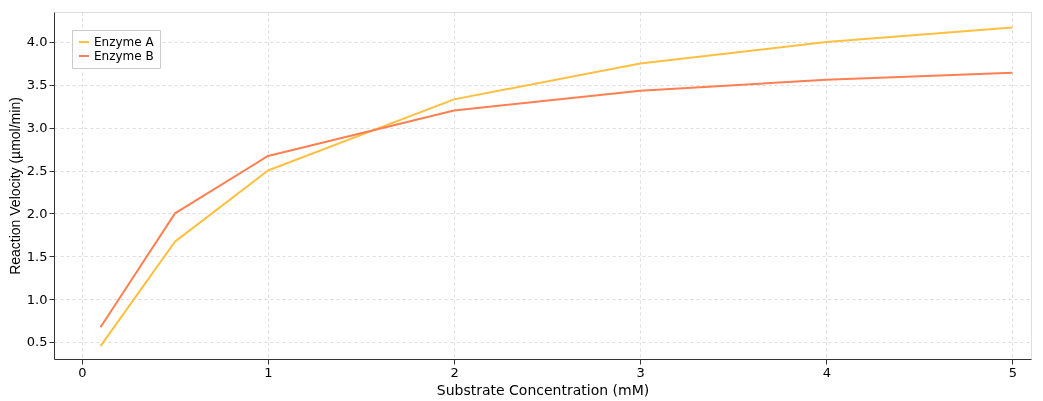 This screenshot has width=1043, height=401. I want to click on y-tick-label: 3.0, so click(37, 128).